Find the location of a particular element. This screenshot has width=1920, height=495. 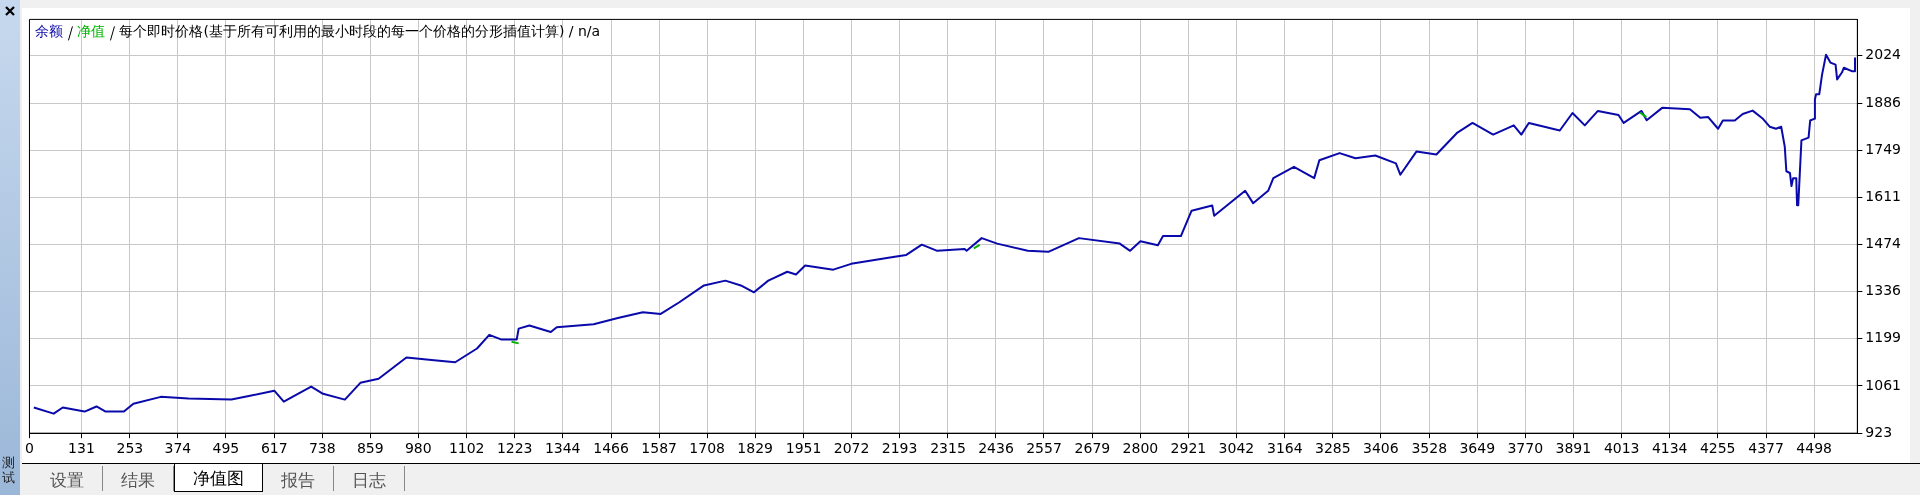

text: 余额 is located at coordinates (49, 31).